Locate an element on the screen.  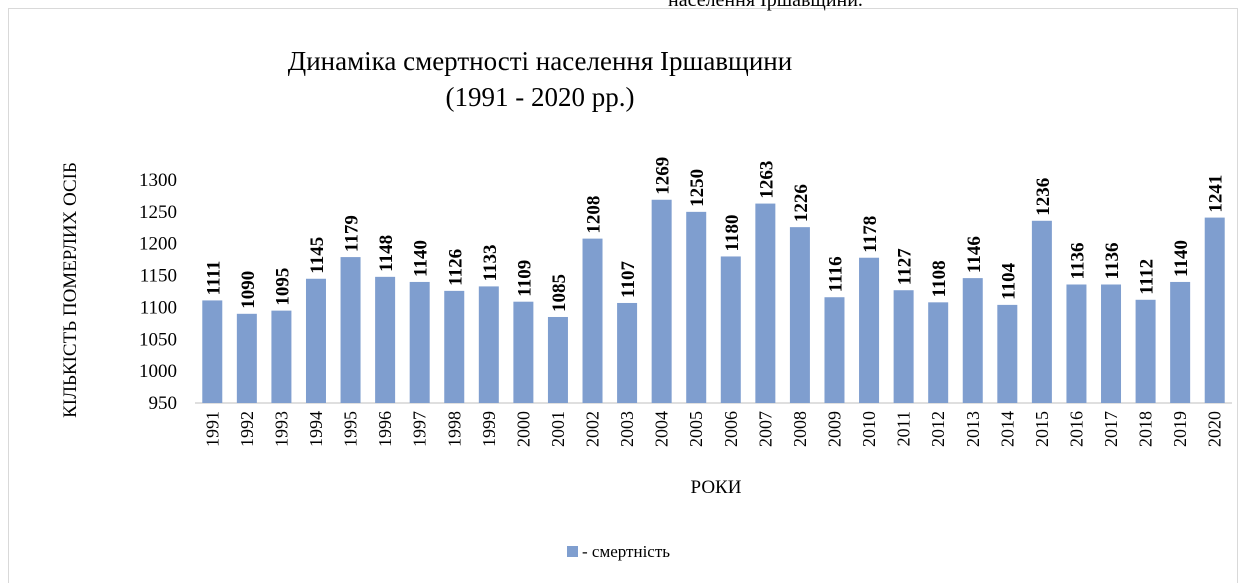
y-tick-label: 1250 is located at coordinates (158, 212).